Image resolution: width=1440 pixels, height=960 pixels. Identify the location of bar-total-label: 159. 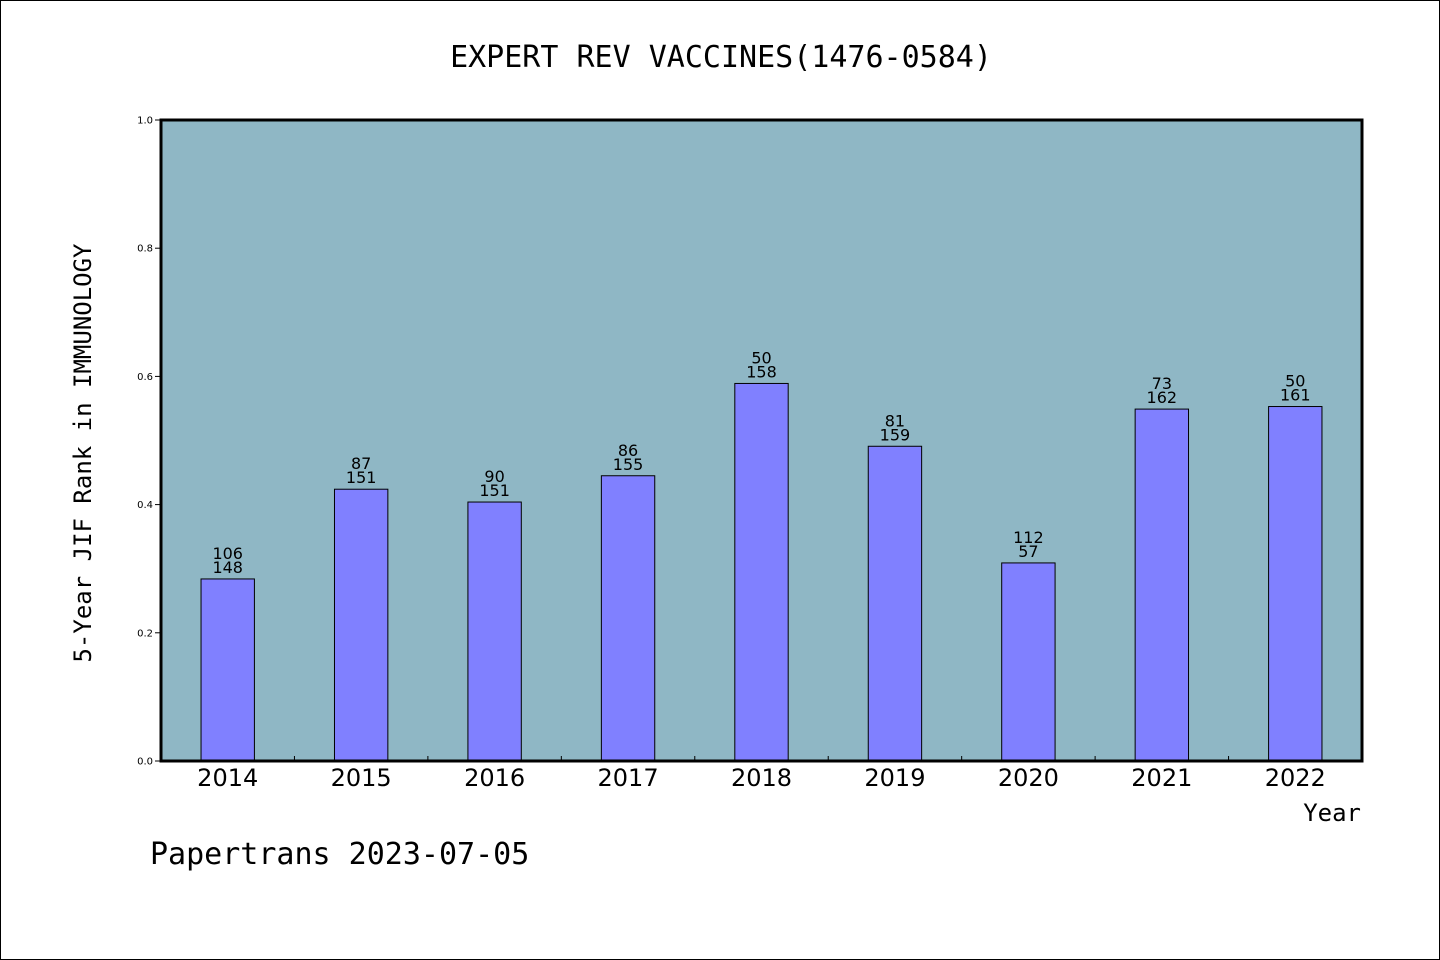
(895, 434).